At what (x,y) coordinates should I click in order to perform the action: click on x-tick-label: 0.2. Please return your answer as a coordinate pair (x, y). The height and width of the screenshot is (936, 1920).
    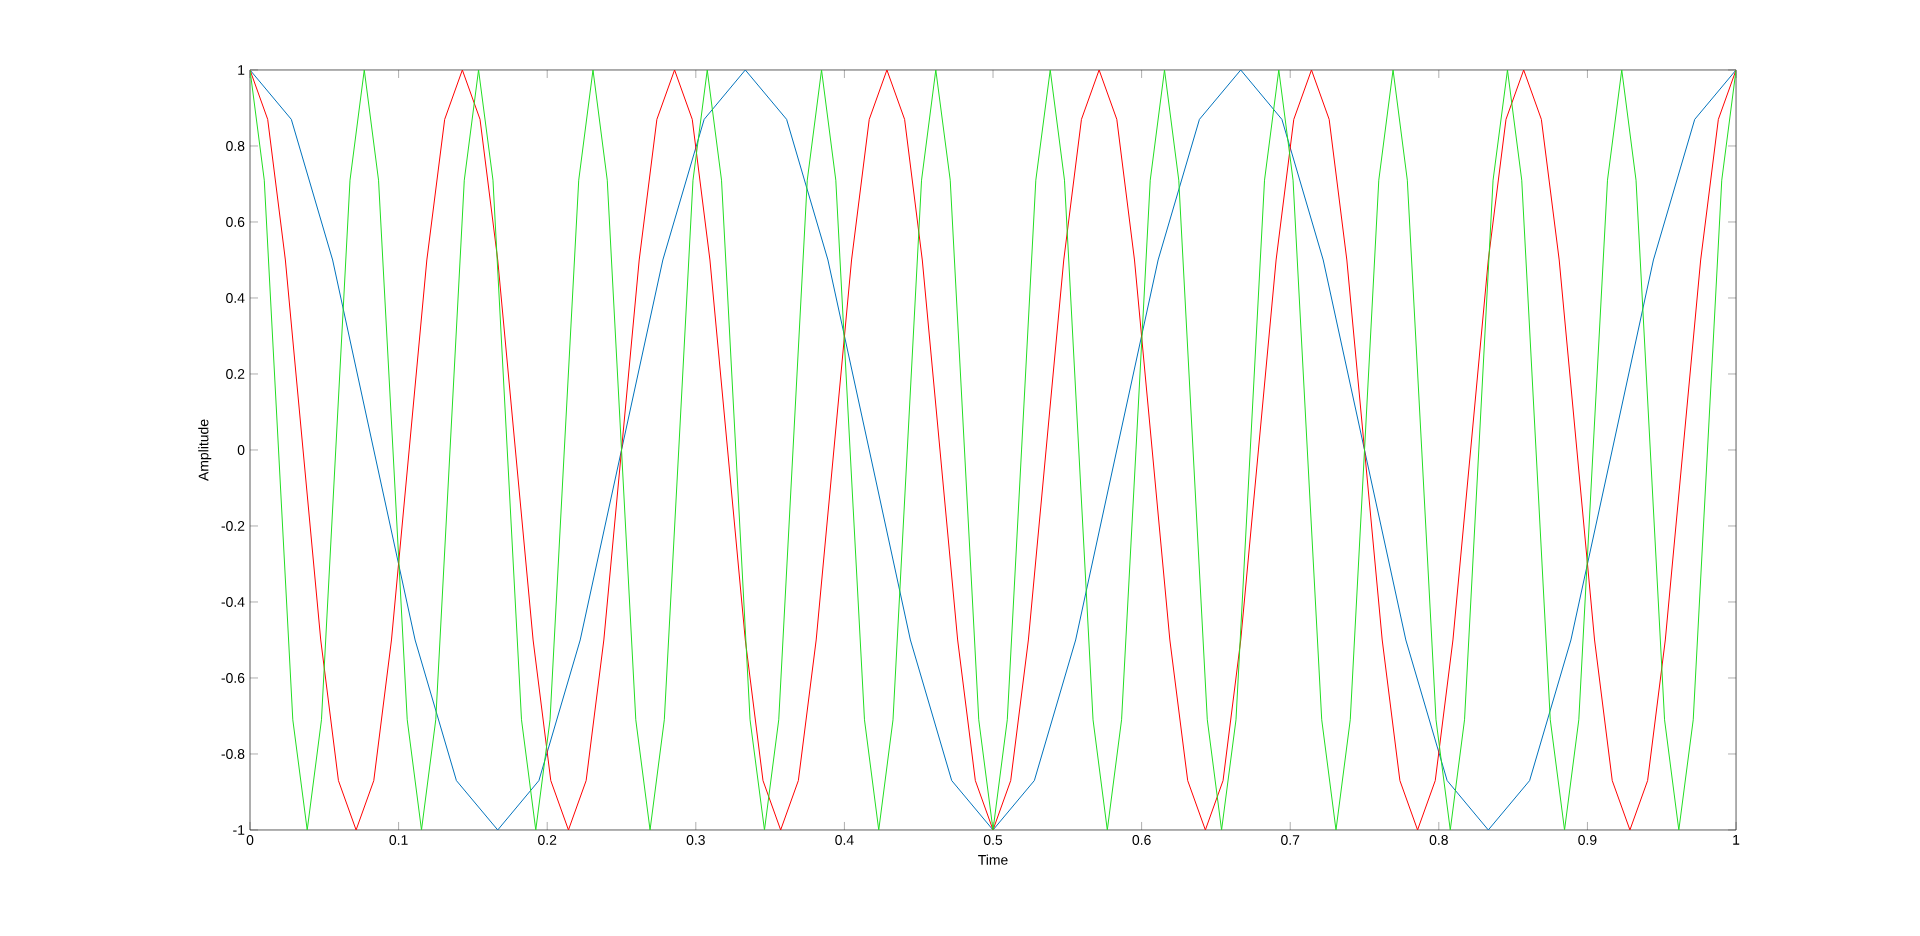
    Looking at the image, I should click on (547, 840).